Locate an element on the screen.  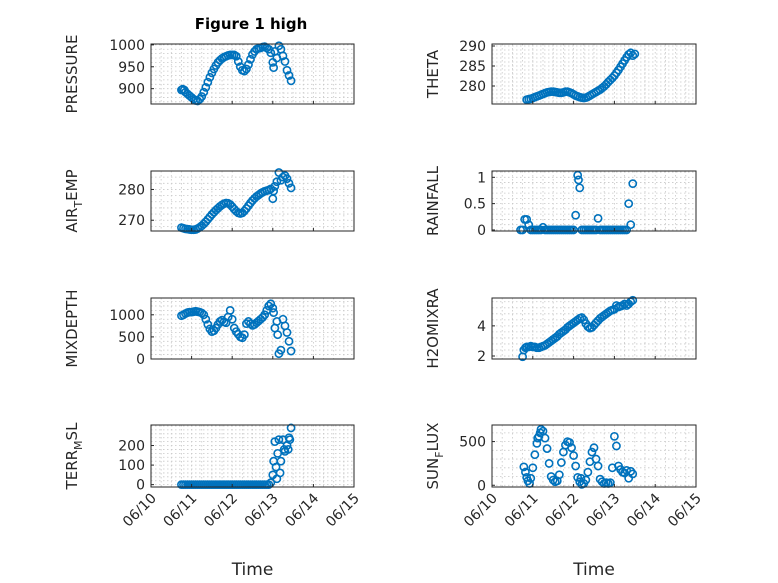
y-axis-label-part: SUN is located at coordinates (433, 474).